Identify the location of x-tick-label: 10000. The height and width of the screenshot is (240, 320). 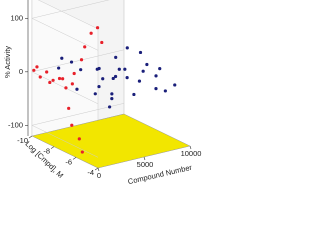
(191, 153).